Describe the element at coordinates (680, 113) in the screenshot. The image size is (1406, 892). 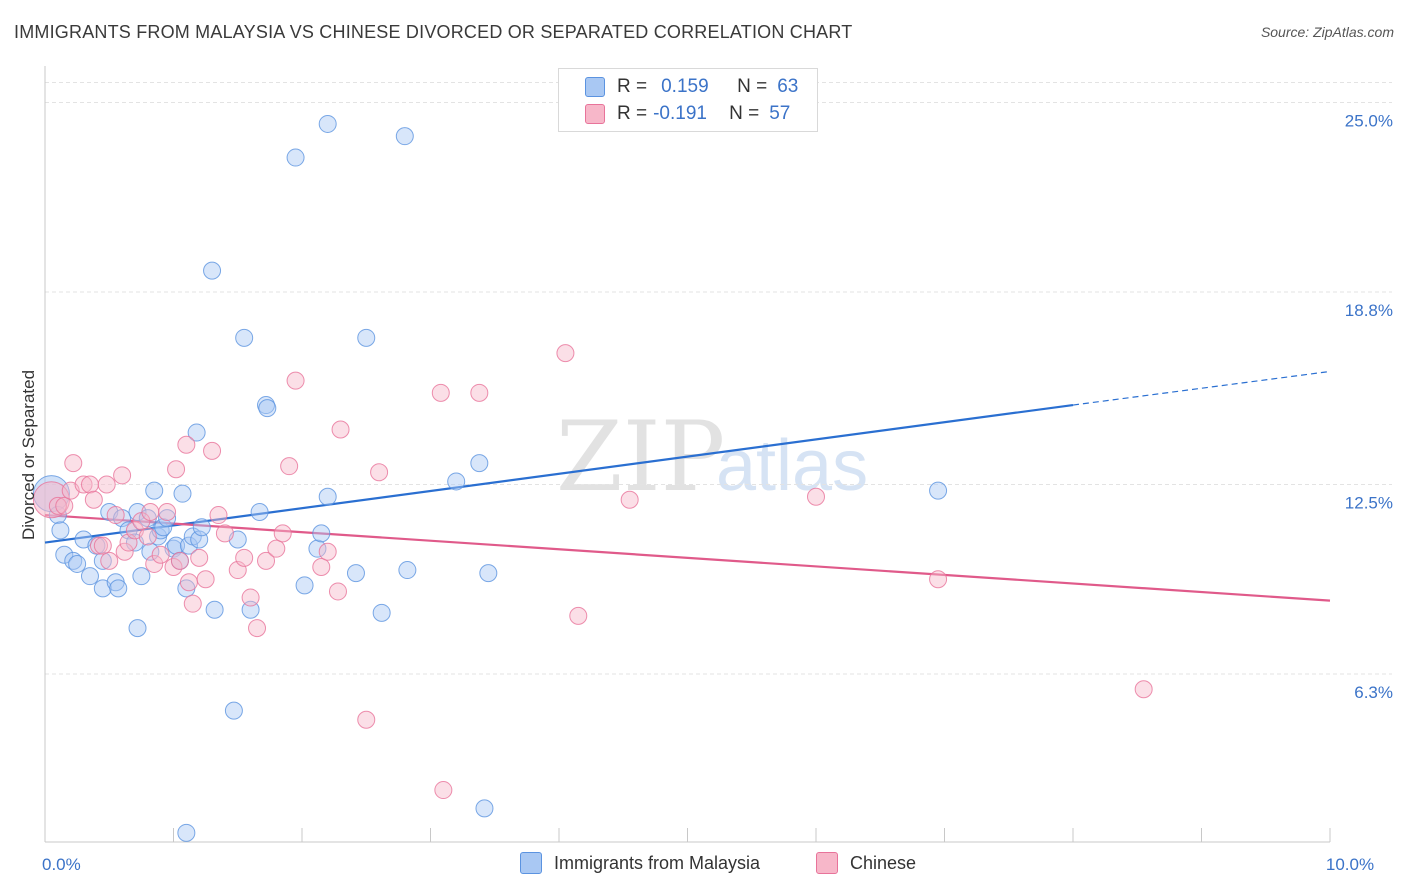
I see `legend-r-value: -0.191` at that location.